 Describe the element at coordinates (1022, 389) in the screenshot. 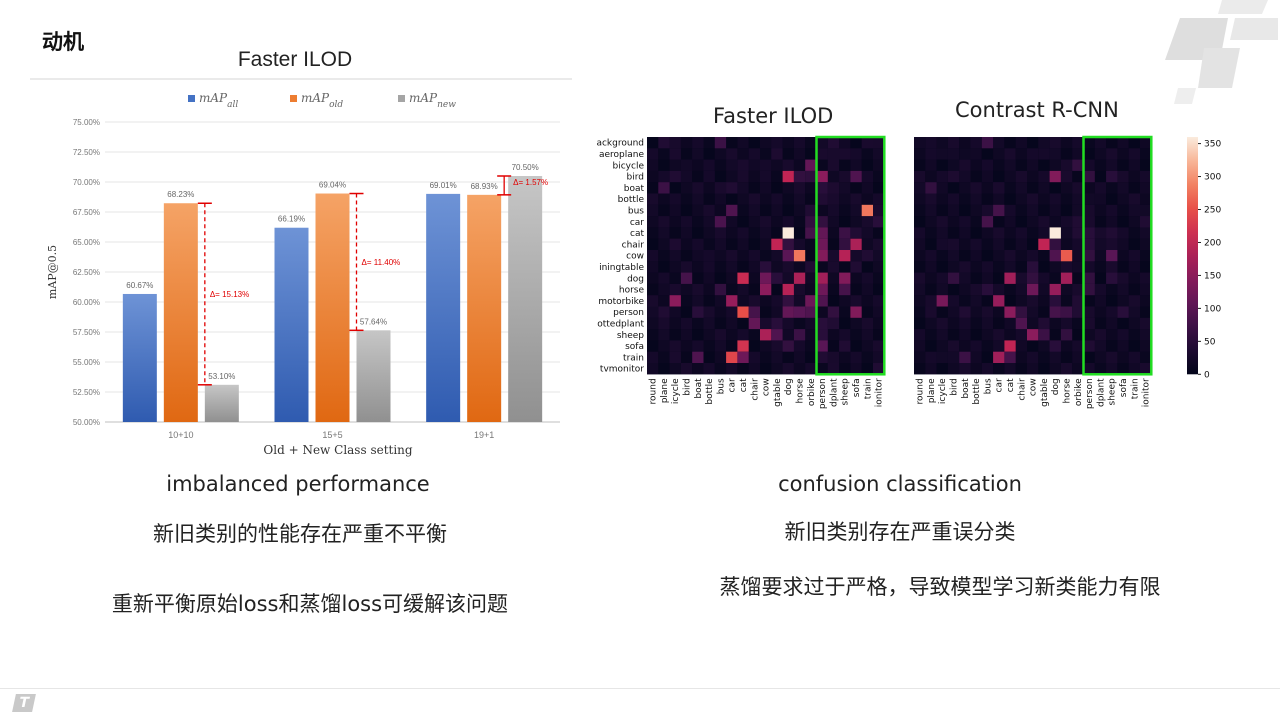

I see `heatmap-col-label: chair` at that location.